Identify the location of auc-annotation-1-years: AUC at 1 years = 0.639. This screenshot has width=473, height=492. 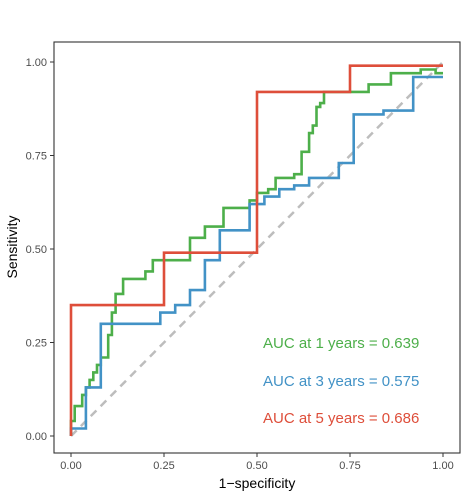
(341, 343).